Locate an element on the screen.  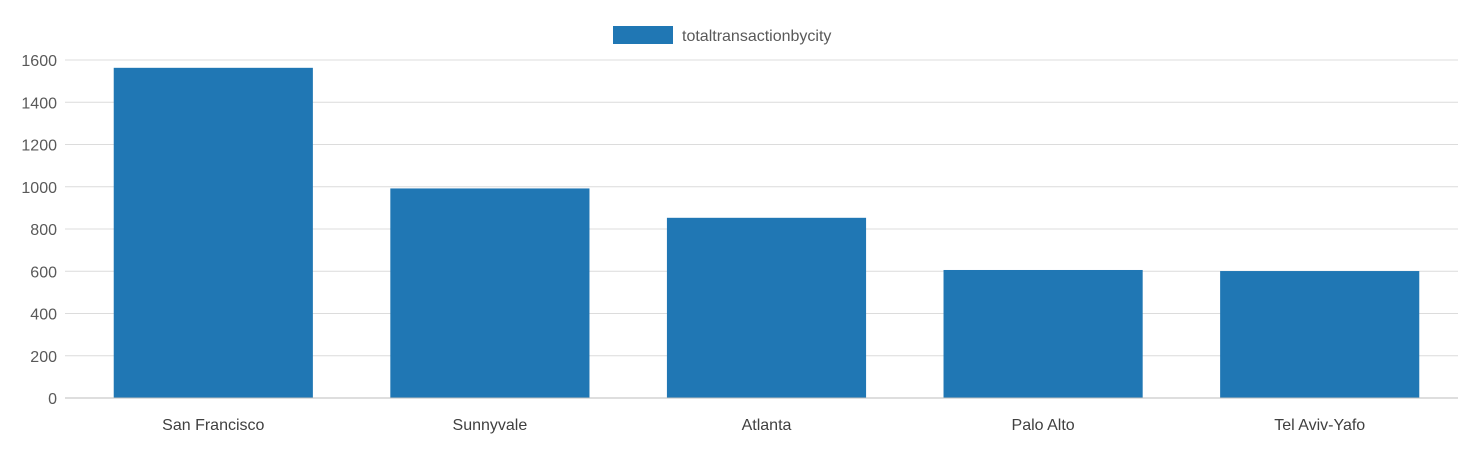
y-tick-label: 1600 is located at coordinates (39, 61).